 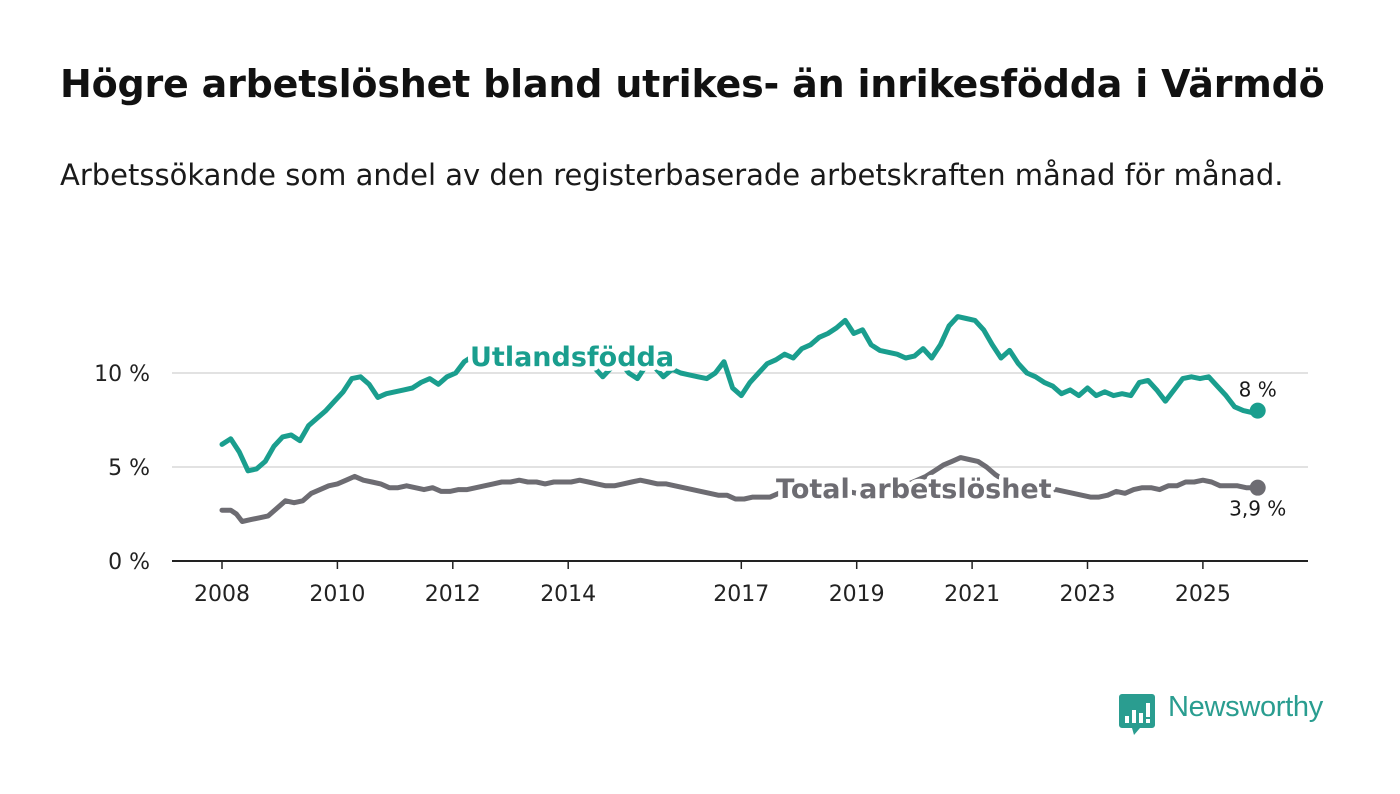 I want to click on series-end-label-0: 8 %, so click(x=1258, y=390).